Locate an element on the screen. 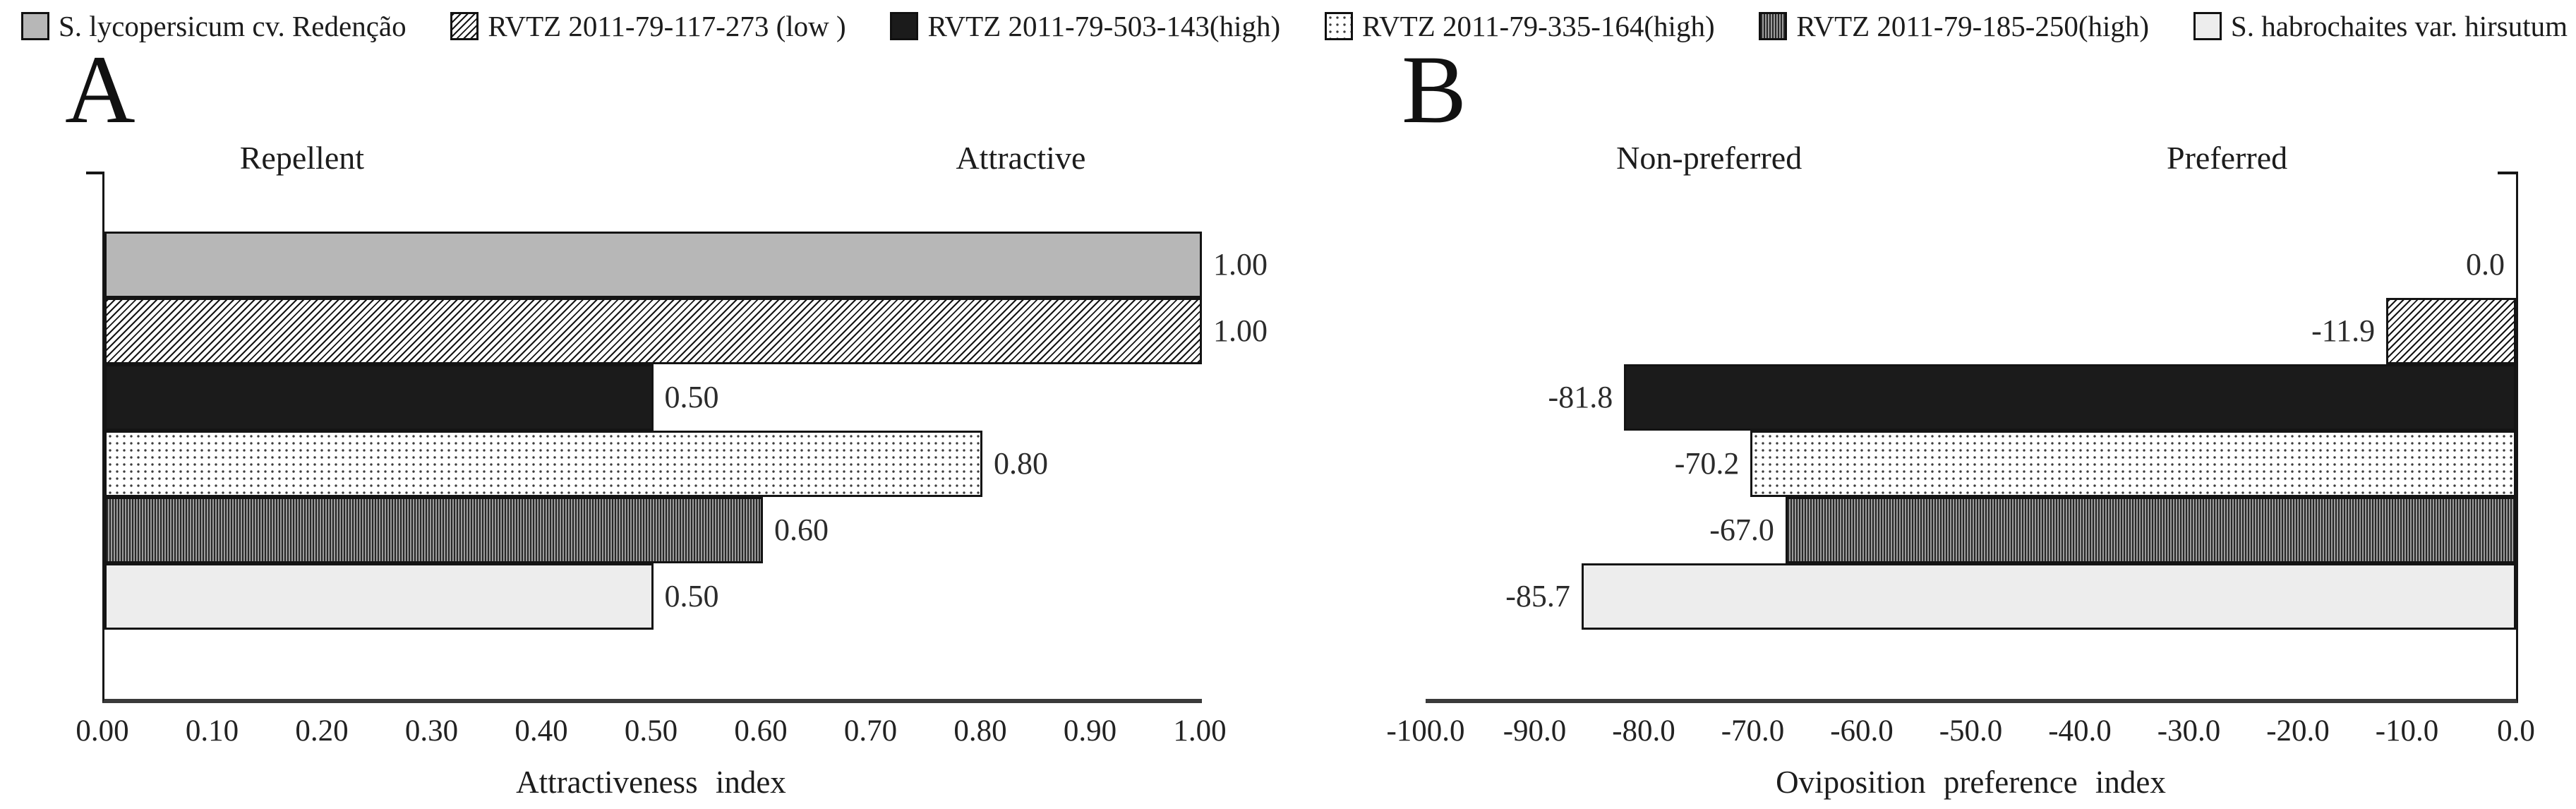  legend-label: RVTZ 2011-79-117-273 (low ) is located at coordinates (667, 25).